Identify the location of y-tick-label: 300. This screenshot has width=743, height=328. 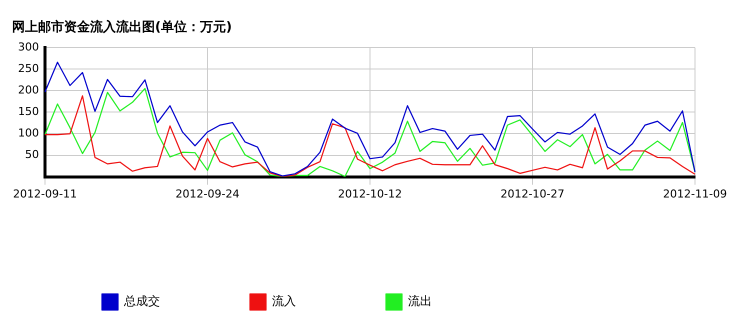
(28, 47).